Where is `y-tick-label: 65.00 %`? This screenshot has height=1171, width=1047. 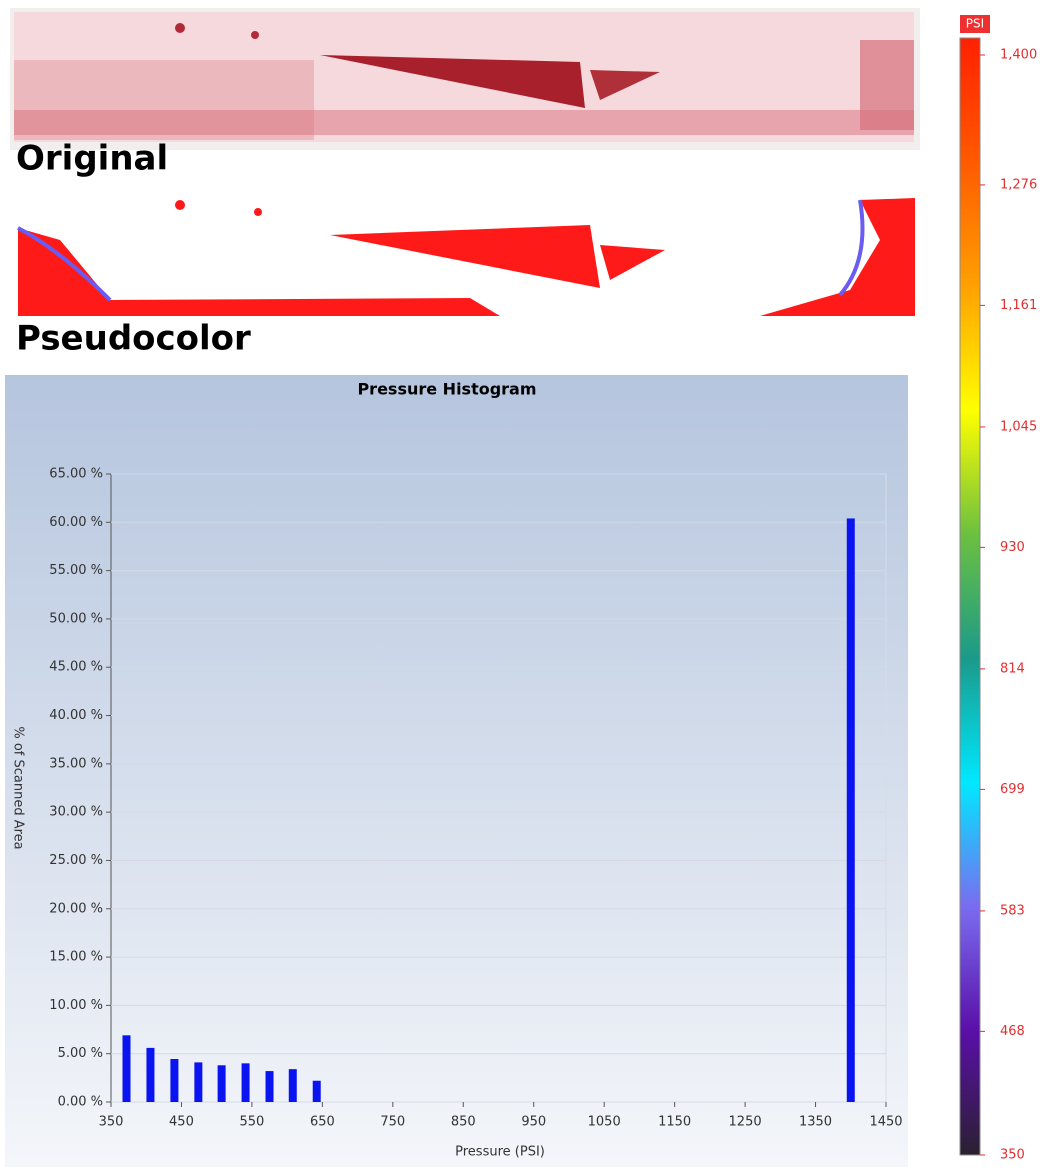 y-tick-label: 65.00 % is located at coordinates (76, 474).